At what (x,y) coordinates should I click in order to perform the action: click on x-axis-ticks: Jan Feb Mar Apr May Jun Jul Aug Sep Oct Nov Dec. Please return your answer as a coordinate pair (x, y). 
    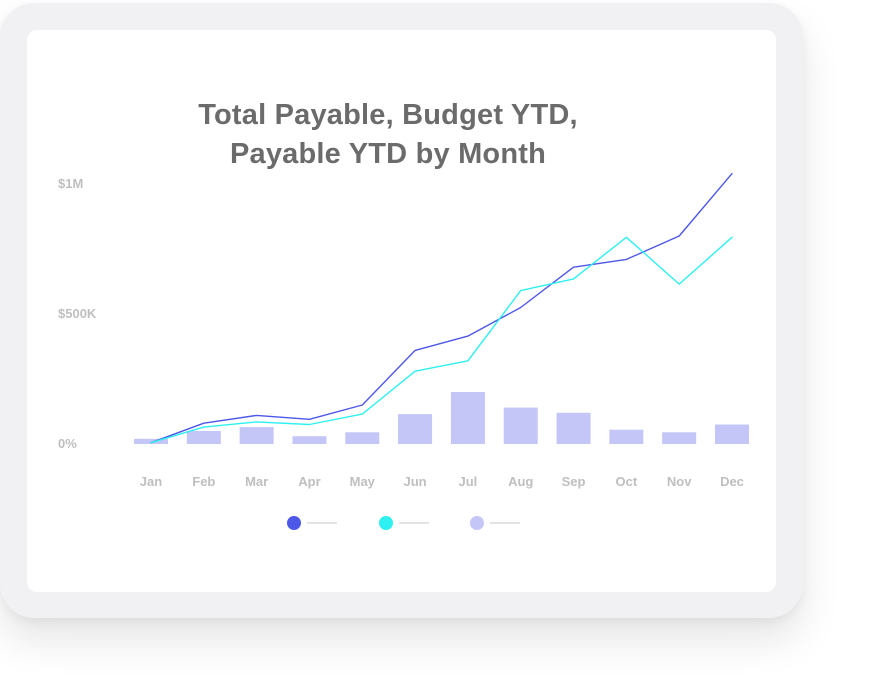
    Looking at the image, I should click on (442, 481).